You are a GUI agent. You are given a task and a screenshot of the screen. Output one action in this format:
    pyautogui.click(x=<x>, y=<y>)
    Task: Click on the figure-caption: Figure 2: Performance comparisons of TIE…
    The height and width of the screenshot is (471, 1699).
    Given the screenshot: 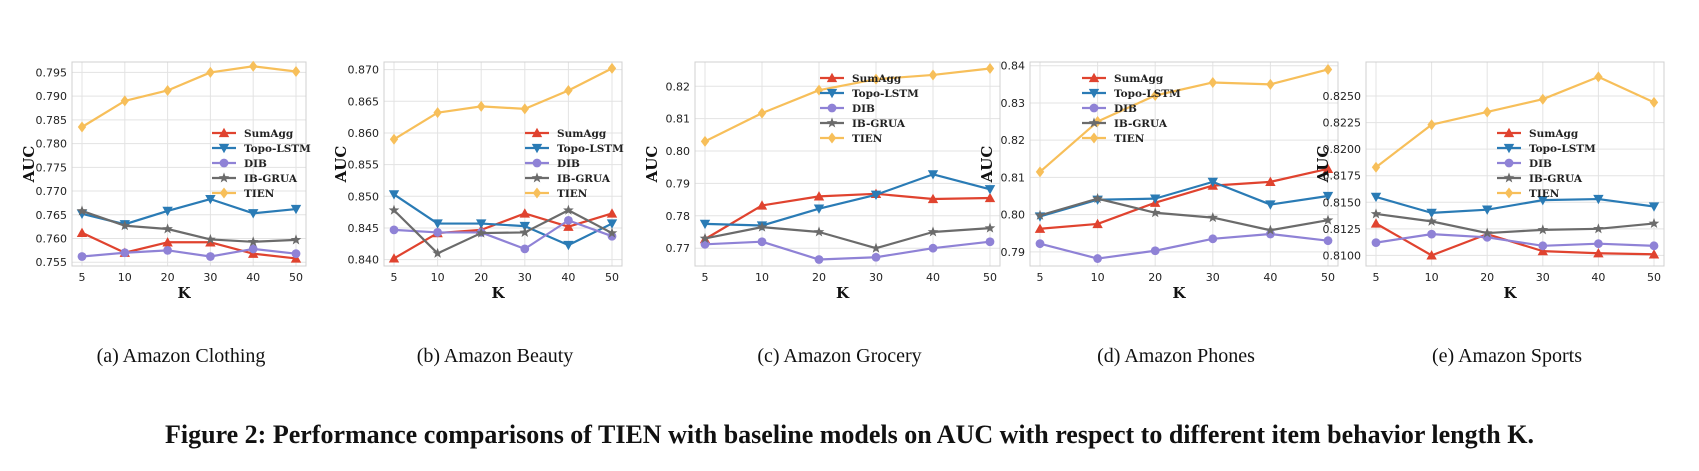 What is the action you would take?
    pyautogui.click(x=849, y=435)
    